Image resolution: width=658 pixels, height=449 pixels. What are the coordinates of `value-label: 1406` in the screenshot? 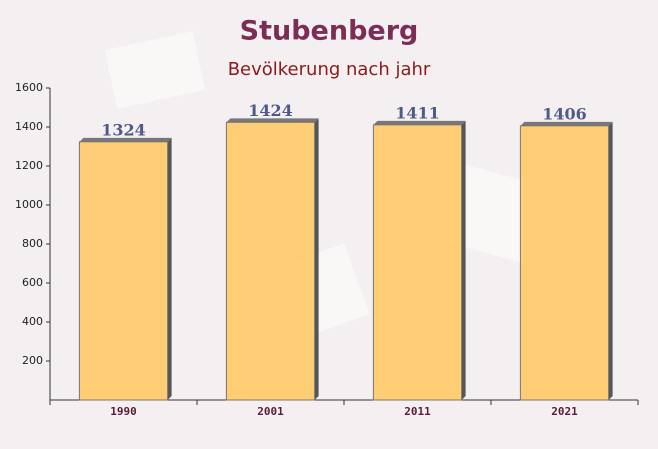 It's located at (564, 113).